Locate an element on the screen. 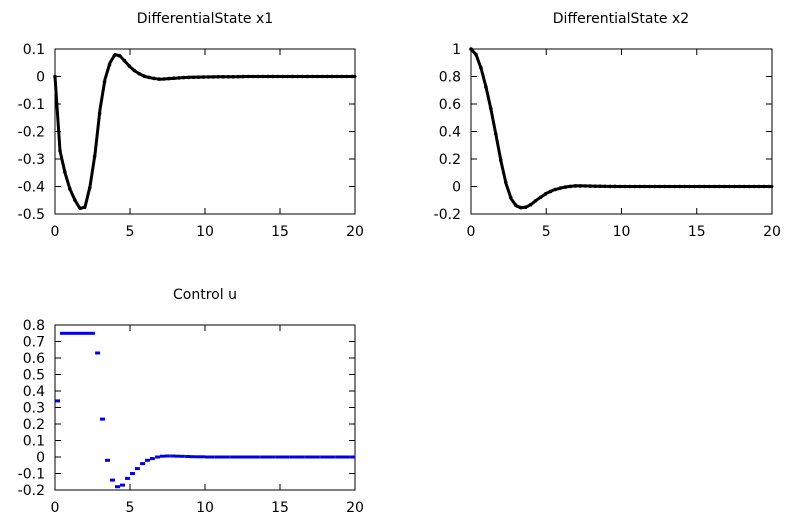 The width and height of the screenshot is (787, 523). y-tick-label-x1: -0.4 is located at coordinates (31, 188).